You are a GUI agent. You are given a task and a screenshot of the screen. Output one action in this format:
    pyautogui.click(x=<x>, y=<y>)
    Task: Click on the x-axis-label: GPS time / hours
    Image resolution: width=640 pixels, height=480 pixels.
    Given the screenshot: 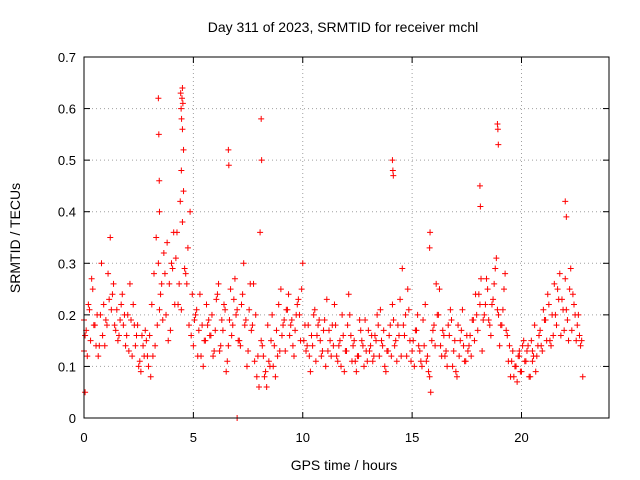 What is the action you would take?
    pyautogui.click(x=344, y=465)
    